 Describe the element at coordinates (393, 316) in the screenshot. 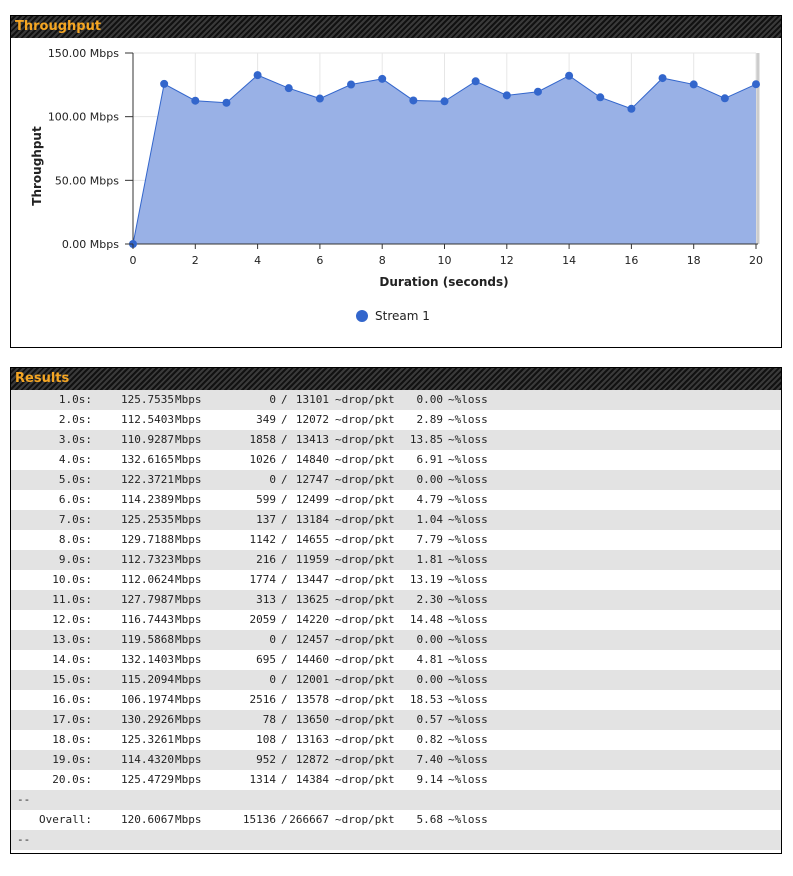

I see `legend-item-stream-1: Stream 1` at that location.